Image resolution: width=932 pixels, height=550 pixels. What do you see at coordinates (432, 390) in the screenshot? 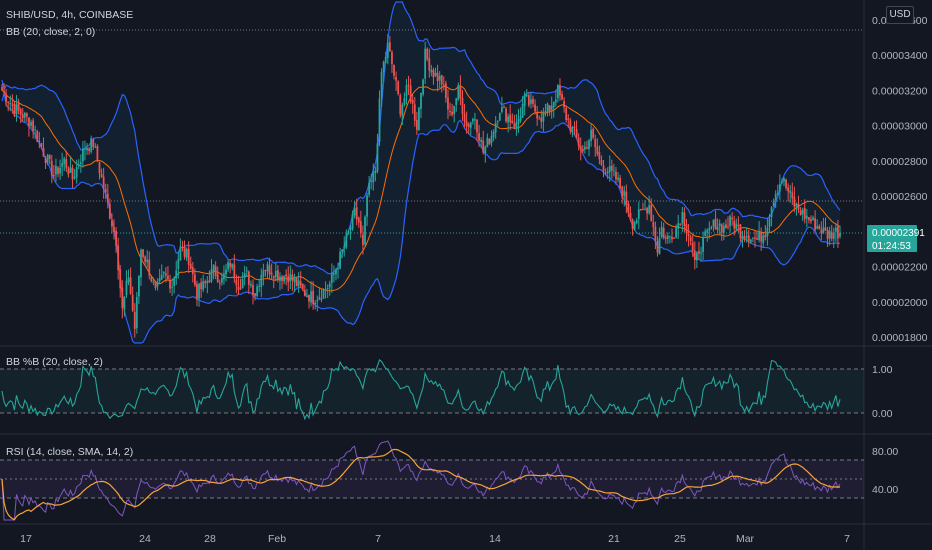
I see `bb-percent-panel` at bounding box center [432, 390].